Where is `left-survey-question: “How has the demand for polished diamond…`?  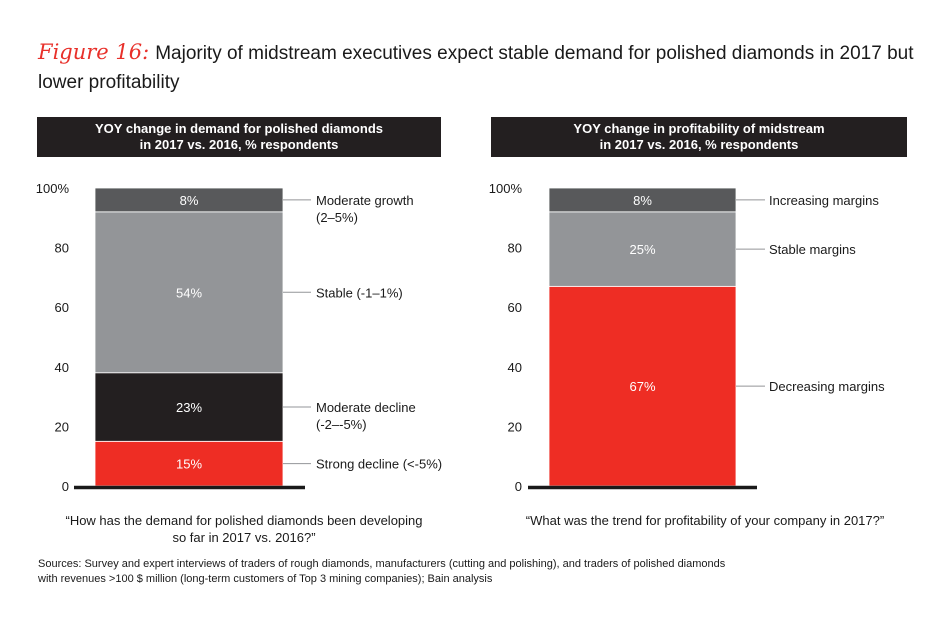 left-survey-question: “How has the demand for polished diamond… is located at coordinates (244, 529).